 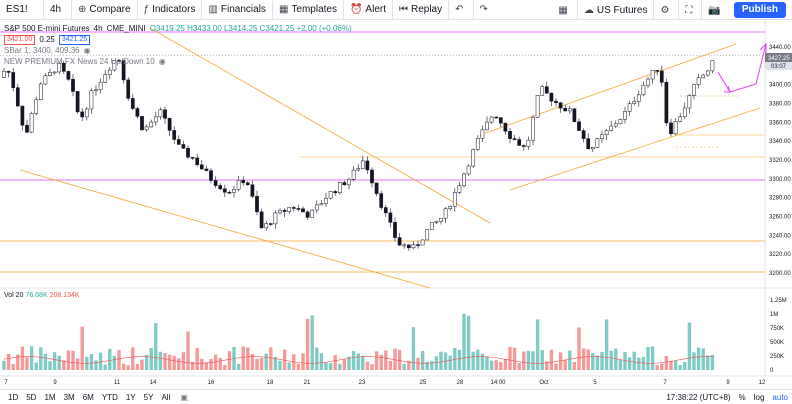 I want to click on indicators-icon: ƒ, so click(x=146, y=9).